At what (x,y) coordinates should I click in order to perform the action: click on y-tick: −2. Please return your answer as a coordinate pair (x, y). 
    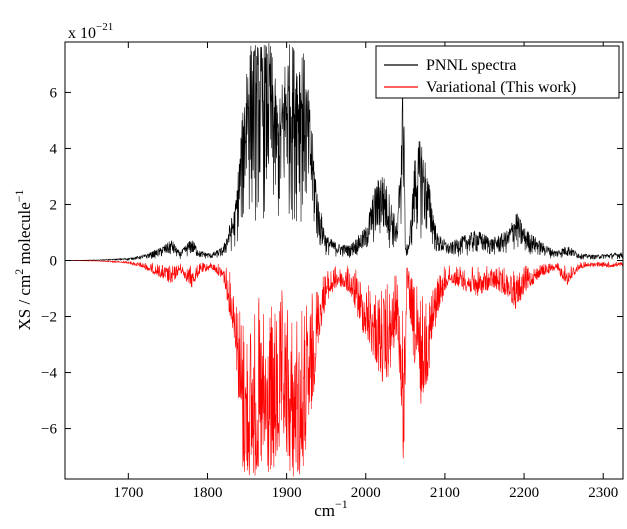
    Looking at the image, I should click on (332, 318).